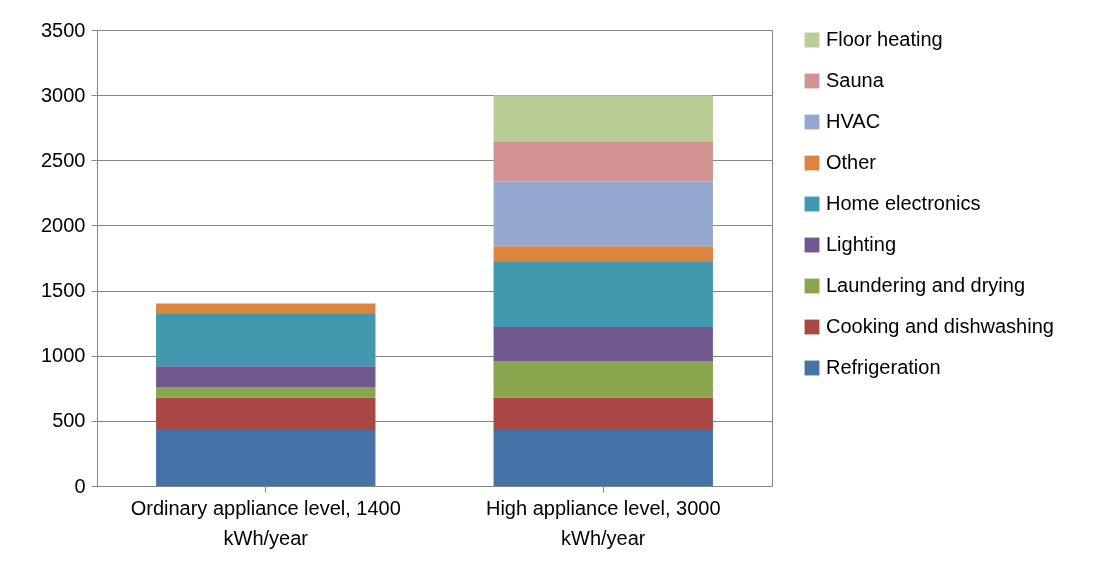 The width and height of the screenshot is (1114, 561). I want to click on y-tick-label: 2000, so click(63, 224).